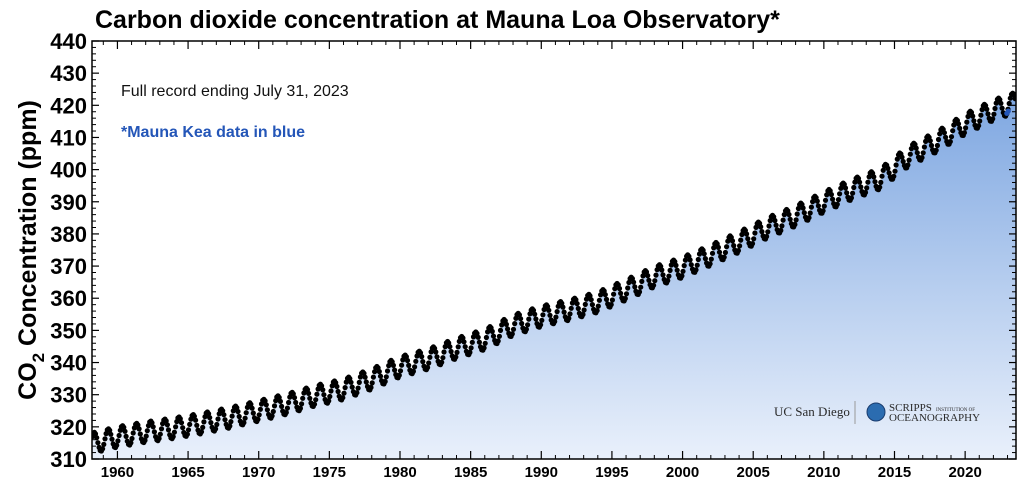  I want to click on scripps-logo-small: INSTITUTION OF, so click(955, 410).